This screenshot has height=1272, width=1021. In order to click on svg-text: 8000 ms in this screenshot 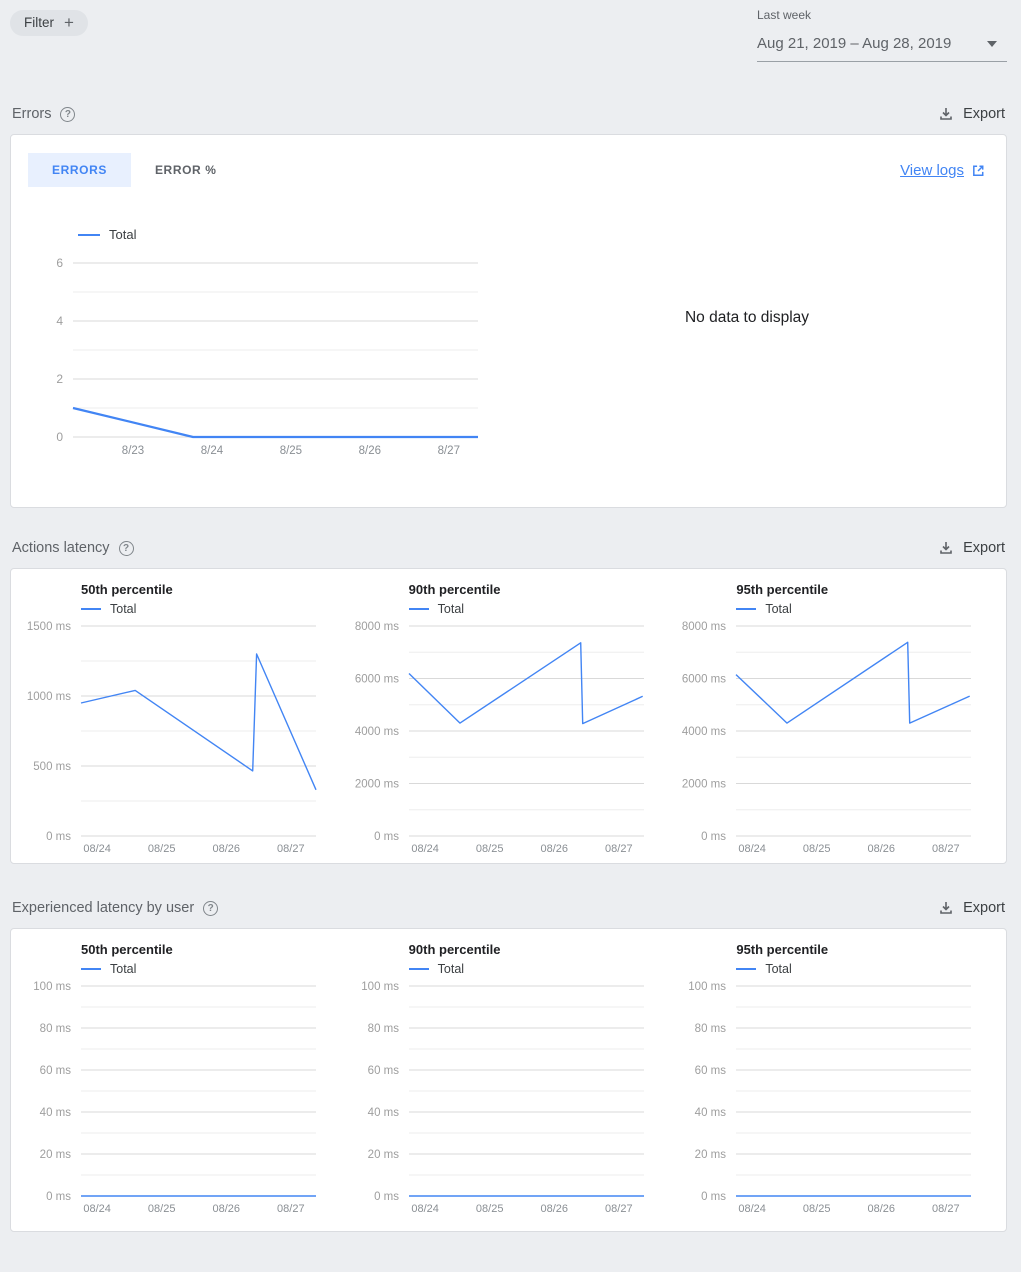, I will do `click(704, 627)`.